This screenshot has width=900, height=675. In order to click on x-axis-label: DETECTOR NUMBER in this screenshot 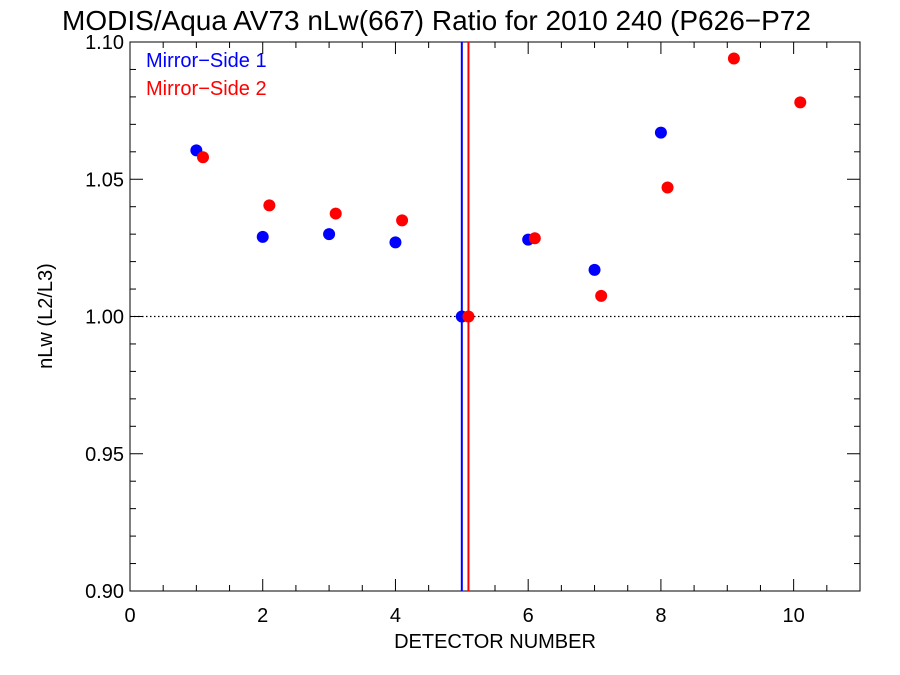, I will do `click(495, 642)`.